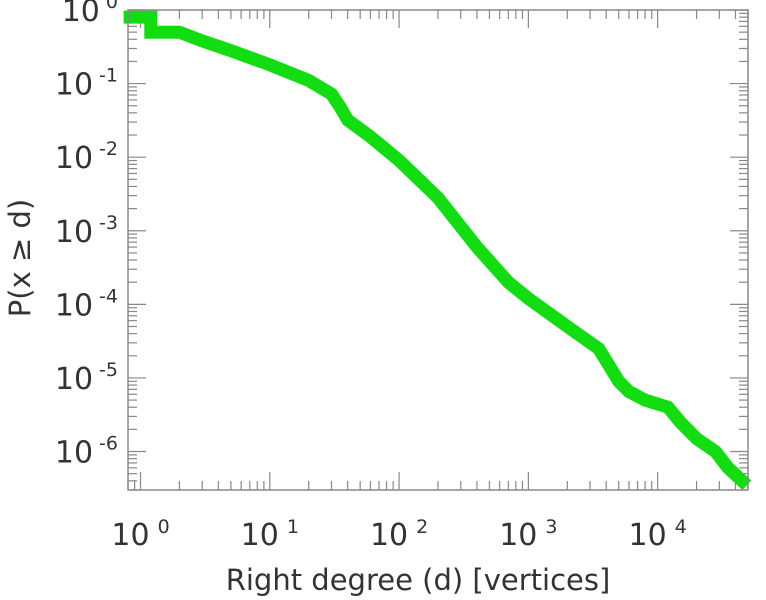 The width and height of the screenshot is (766, 600). What do you see at coordinates (140, 534) in the screenshot?
I see `x-tick-label: 10 0` at bounding box center [140, 534].